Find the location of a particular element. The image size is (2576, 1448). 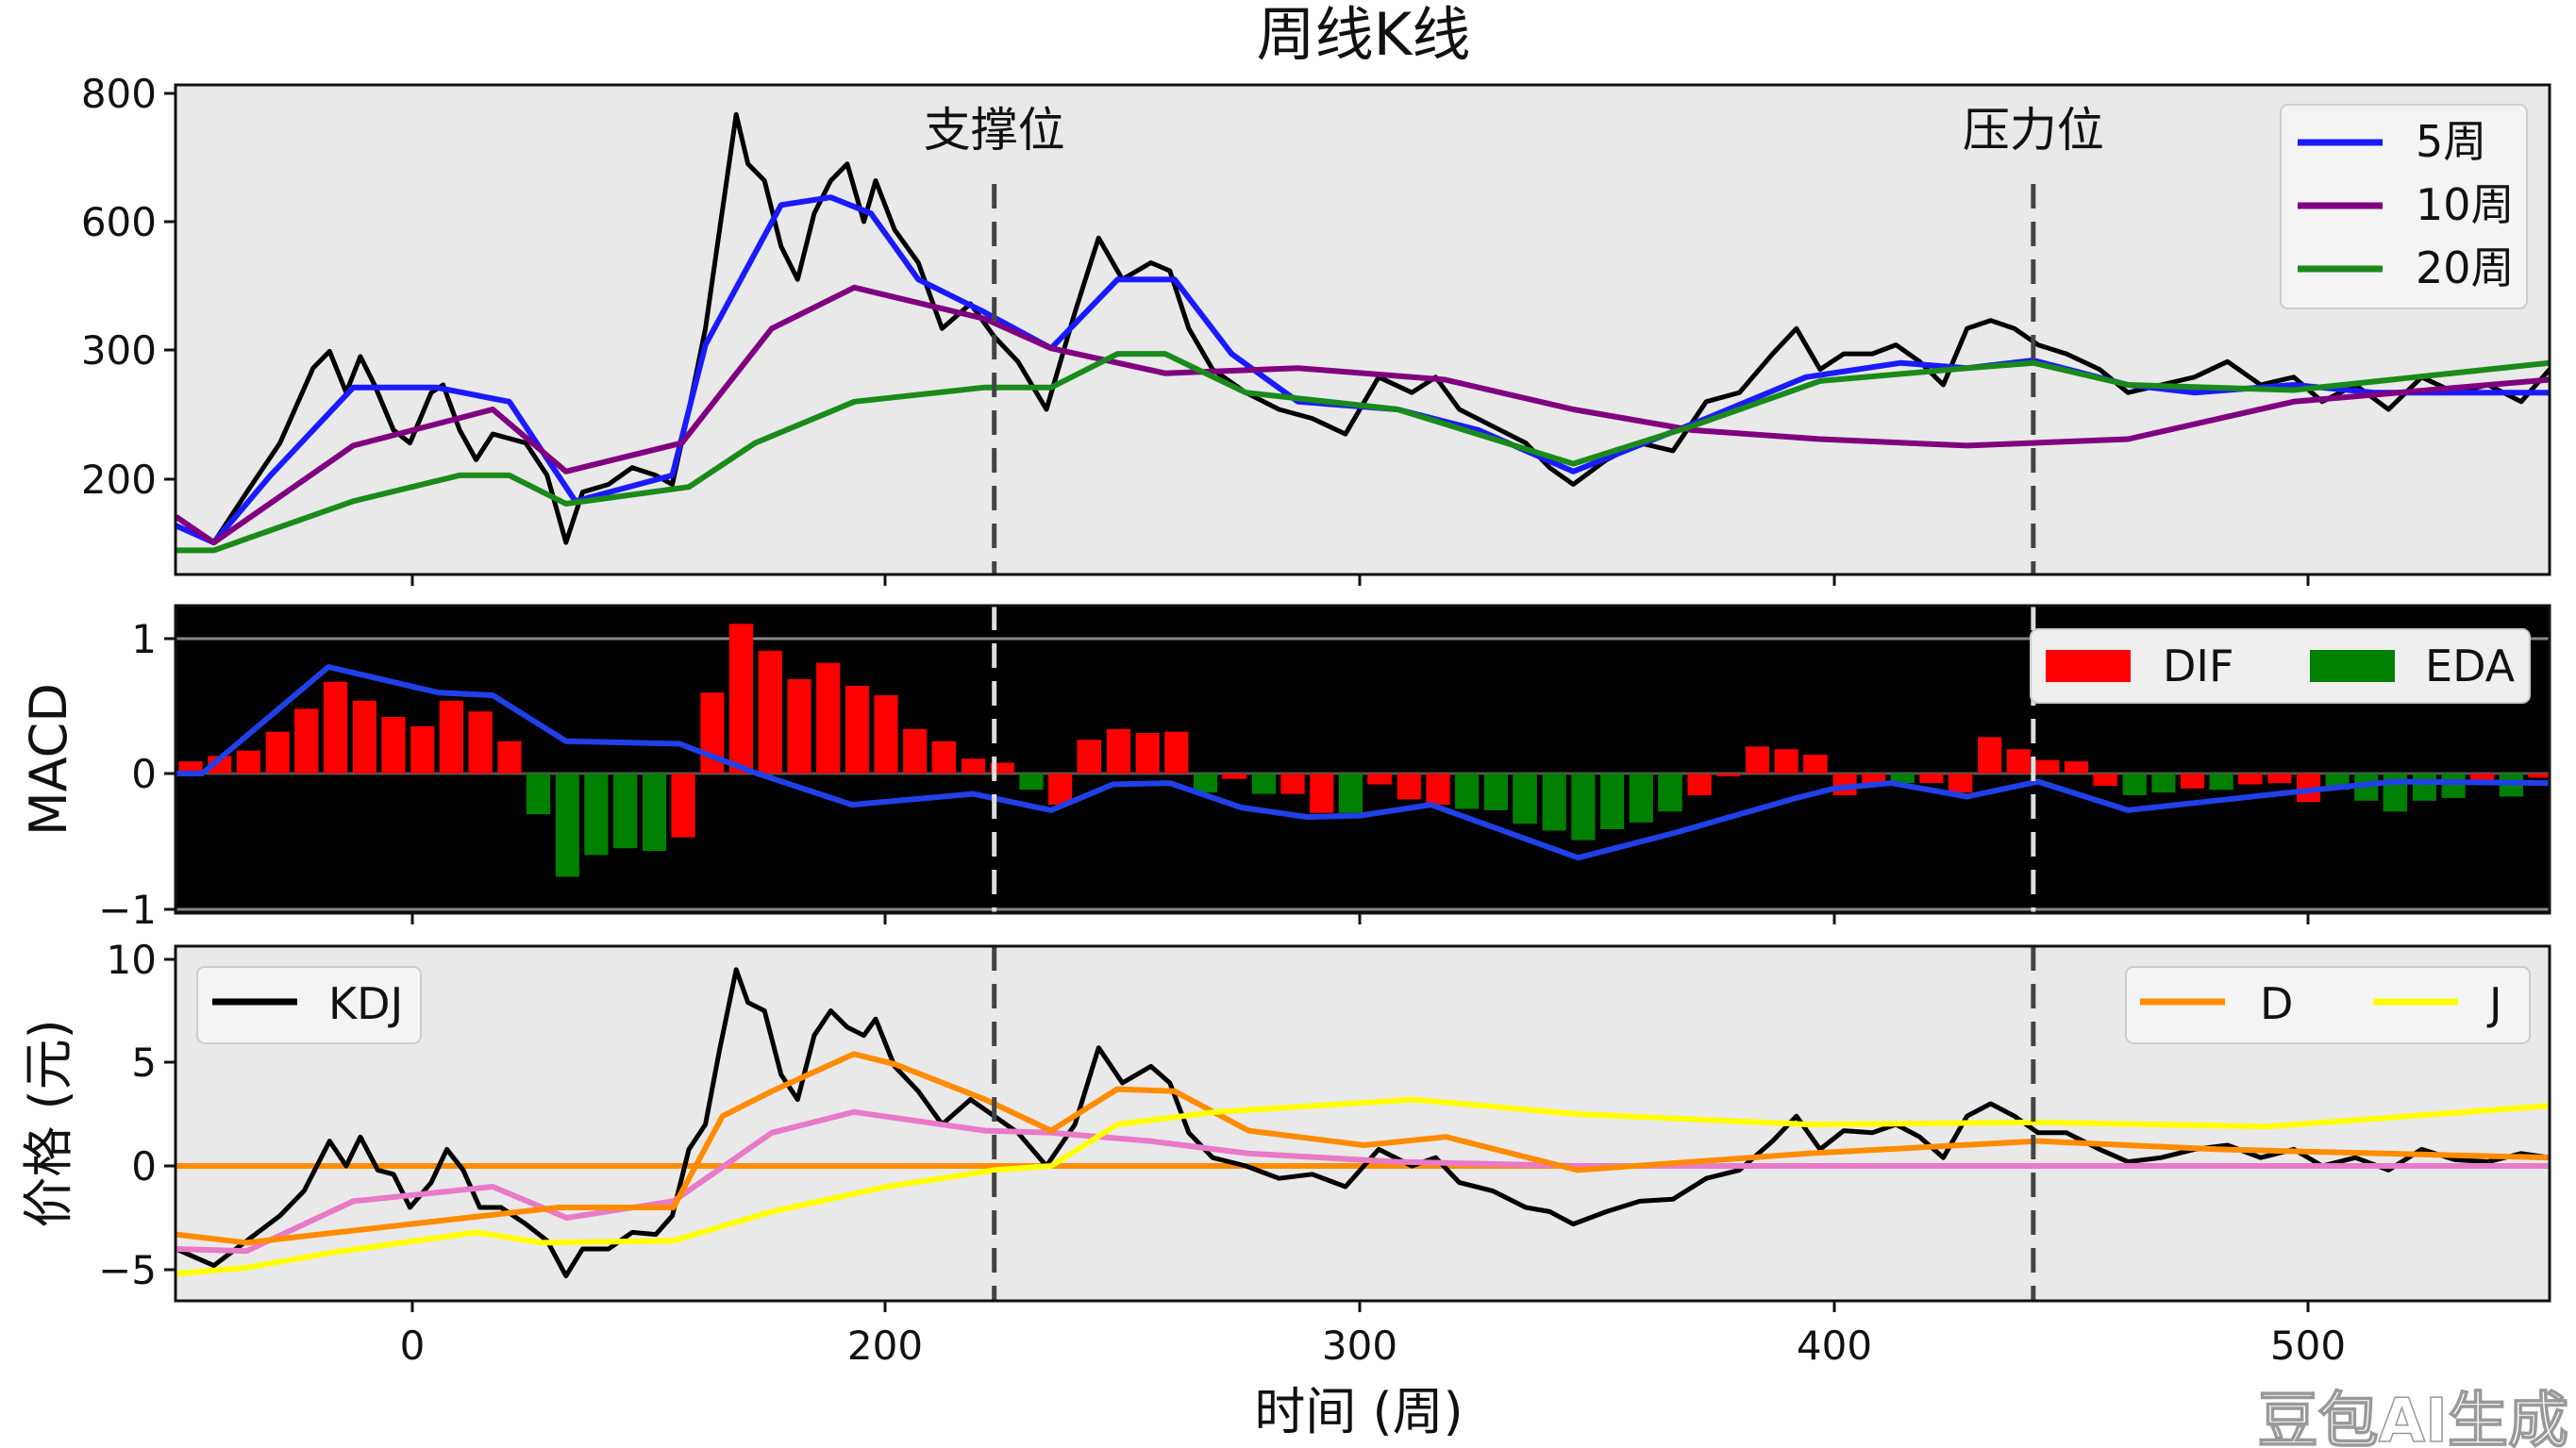

watermark: 豆包AI生成 is located at coordinates (2413, 1418).